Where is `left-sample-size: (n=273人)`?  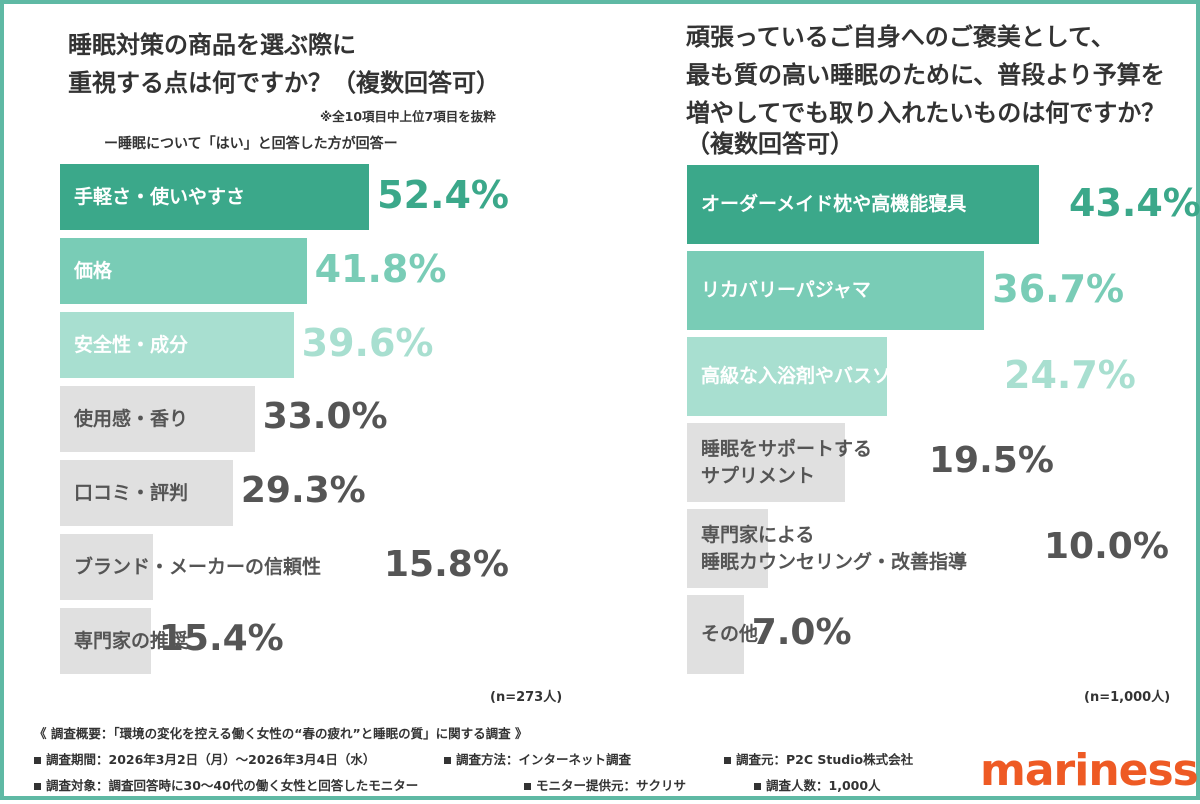
left-sample-size: (n=273人) is located at coordinates (526, 697).